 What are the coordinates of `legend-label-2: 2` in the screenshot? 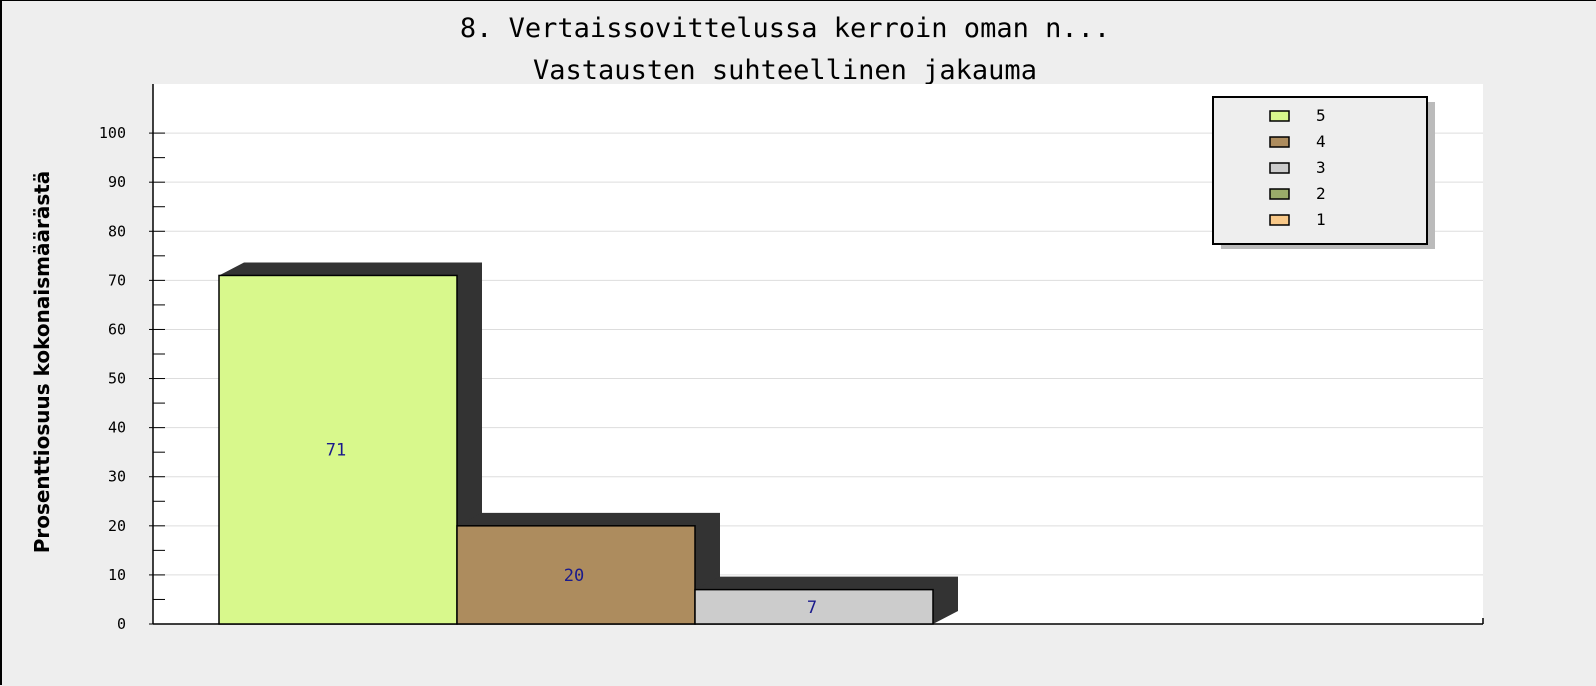 It's located at (1321, 193).